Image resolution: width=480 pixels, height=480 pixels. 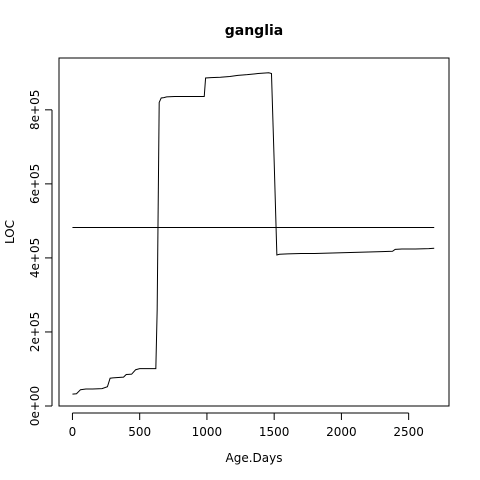 I want to click on x-tick-label: 500, so click(x=139, y=432).